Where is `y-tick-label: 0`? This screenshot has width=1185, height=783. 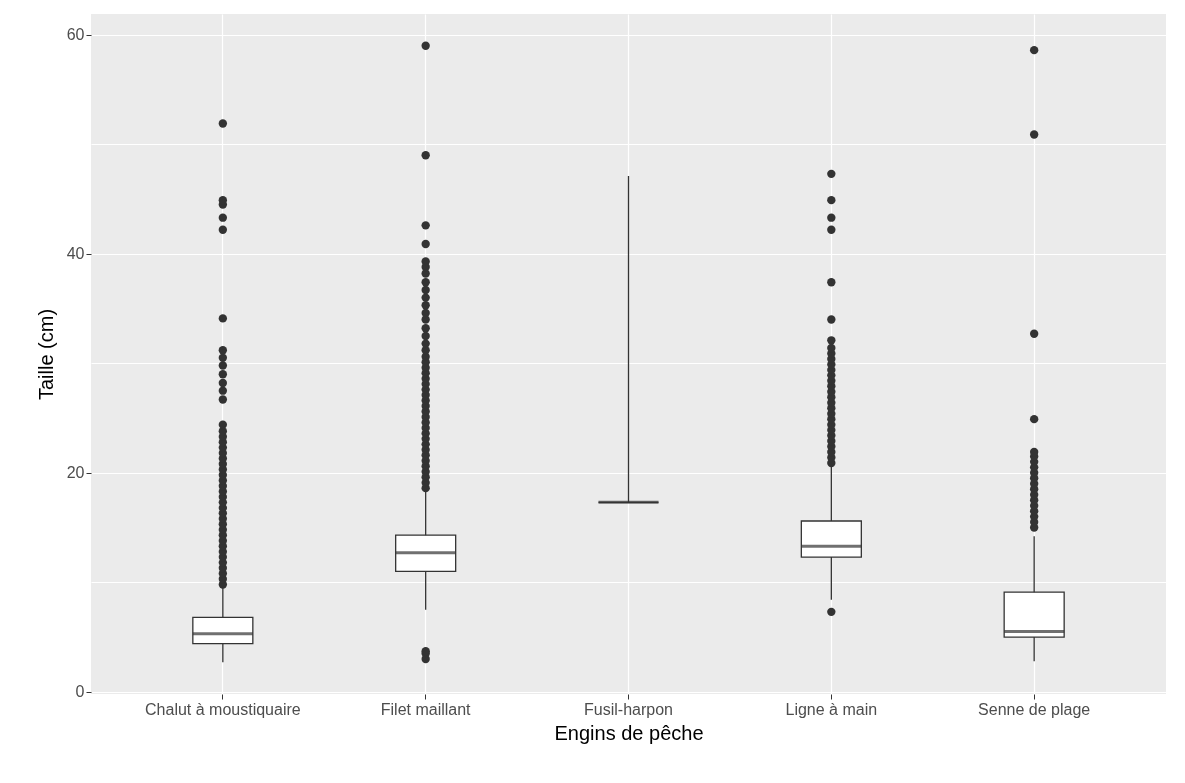
y-tick-label: 0 is located at coordinates (80, 692).